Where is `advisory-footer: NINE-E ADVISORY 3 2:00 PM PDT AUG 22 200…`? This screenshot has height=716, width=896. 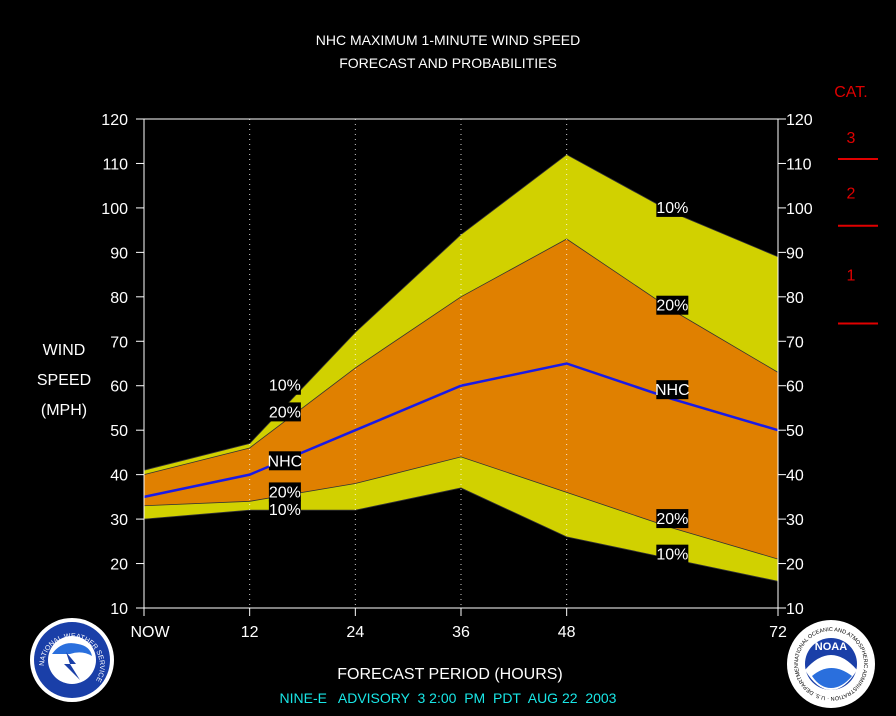 advisory-footer: NINE-E ADVISORY 3 2:00 PM PDT AUG 22 200… is located at coordinates (448, 698).